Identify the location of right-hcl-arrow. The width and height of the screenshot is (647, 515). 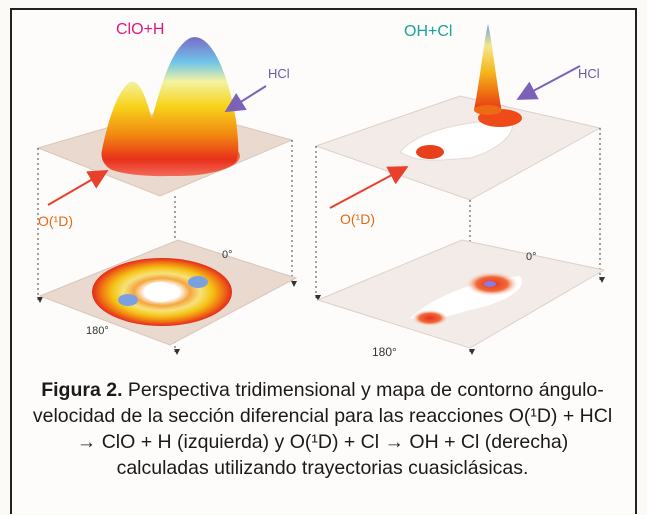
(548, 82).